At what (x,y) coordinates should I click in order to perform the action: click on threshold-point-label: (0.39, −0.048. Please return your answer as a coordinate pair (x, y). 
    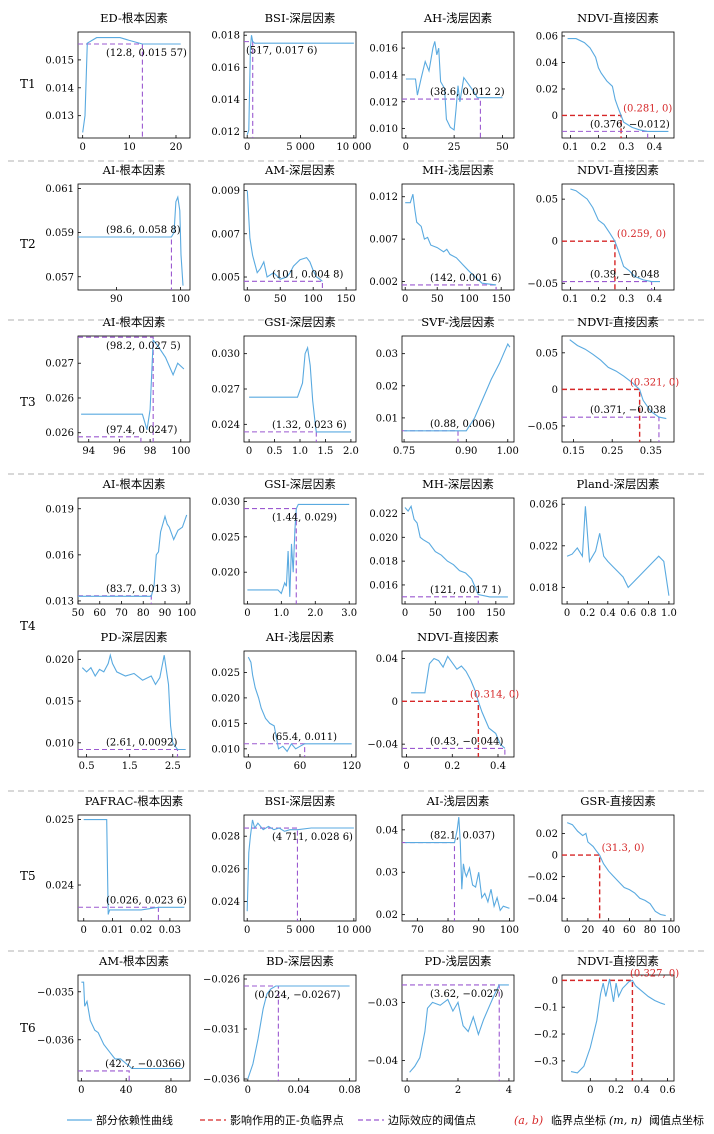
    Looking at the image, I should click on (625, 275).